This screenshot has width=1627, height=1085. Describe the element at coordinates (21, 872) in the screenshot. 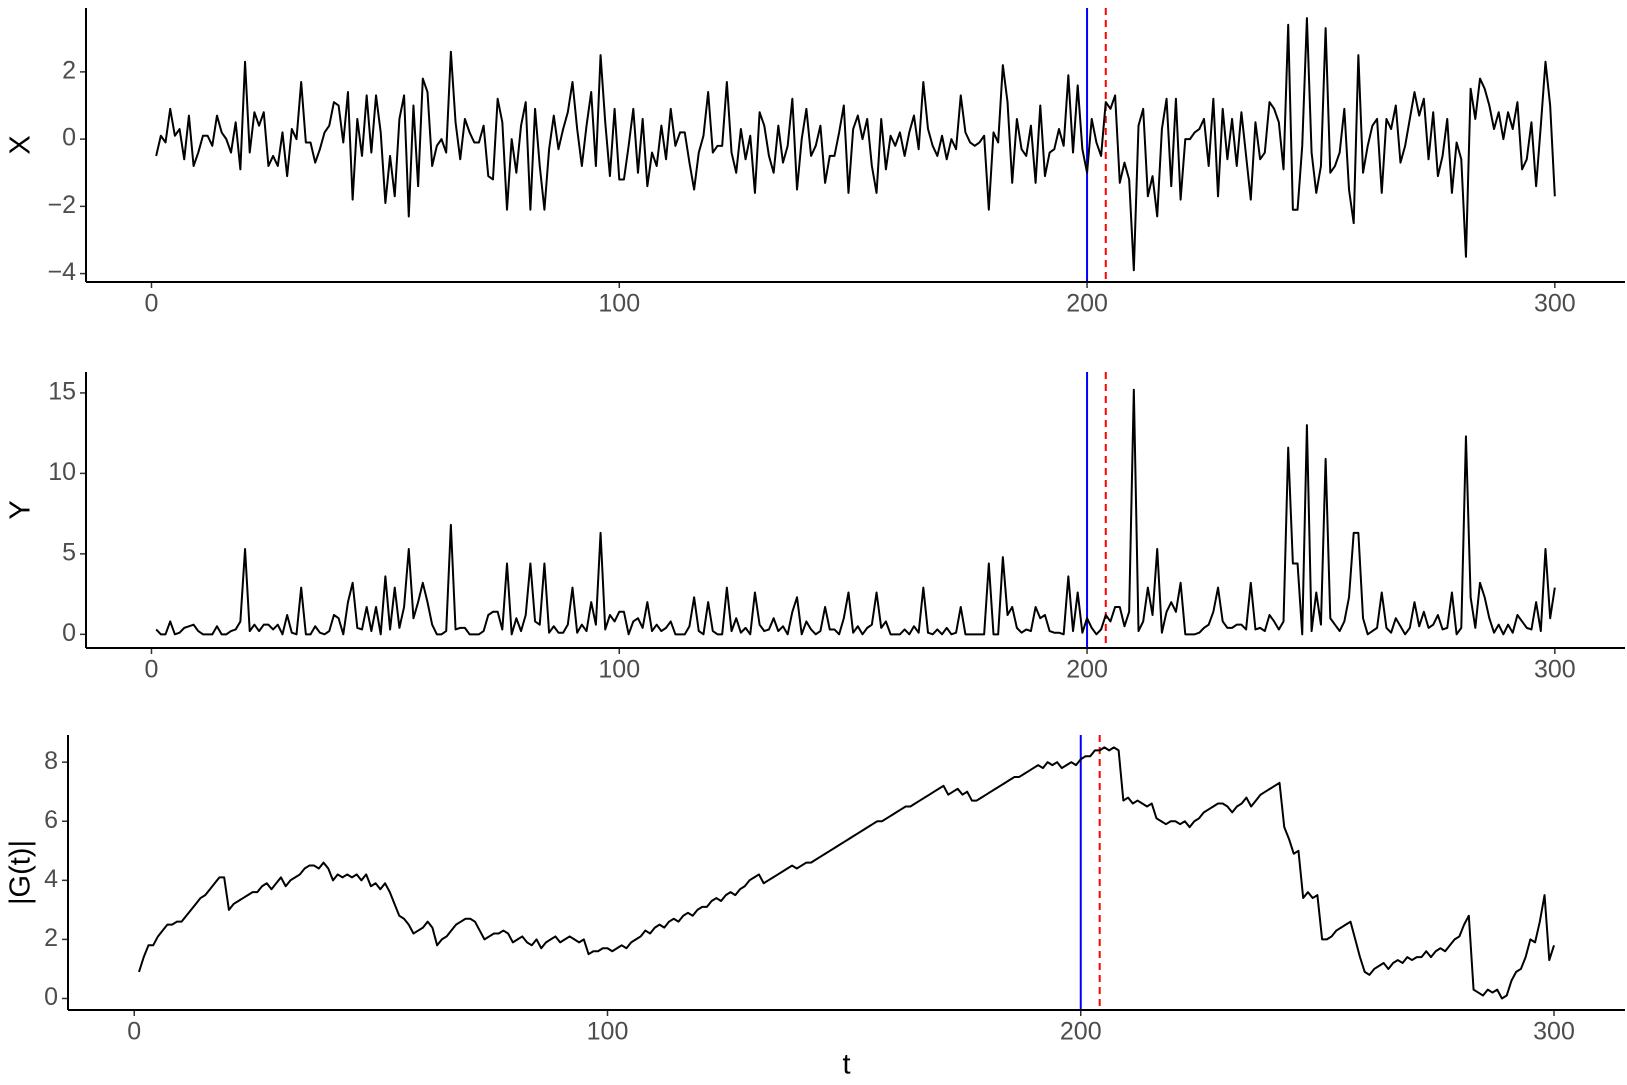

I see `y-axis-title: |G(t)|` at that location.